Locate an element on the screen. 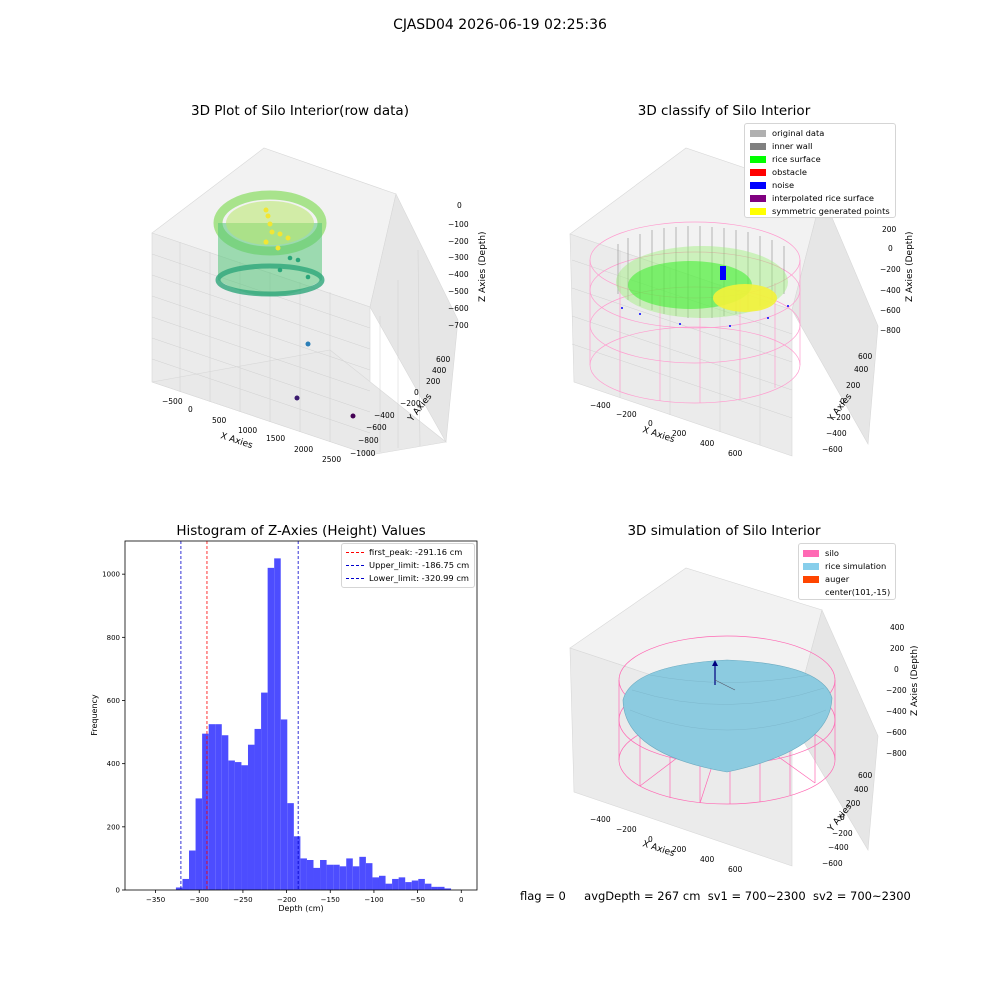  classify-legend-item: rice surface is located at coordinates (785, 159).